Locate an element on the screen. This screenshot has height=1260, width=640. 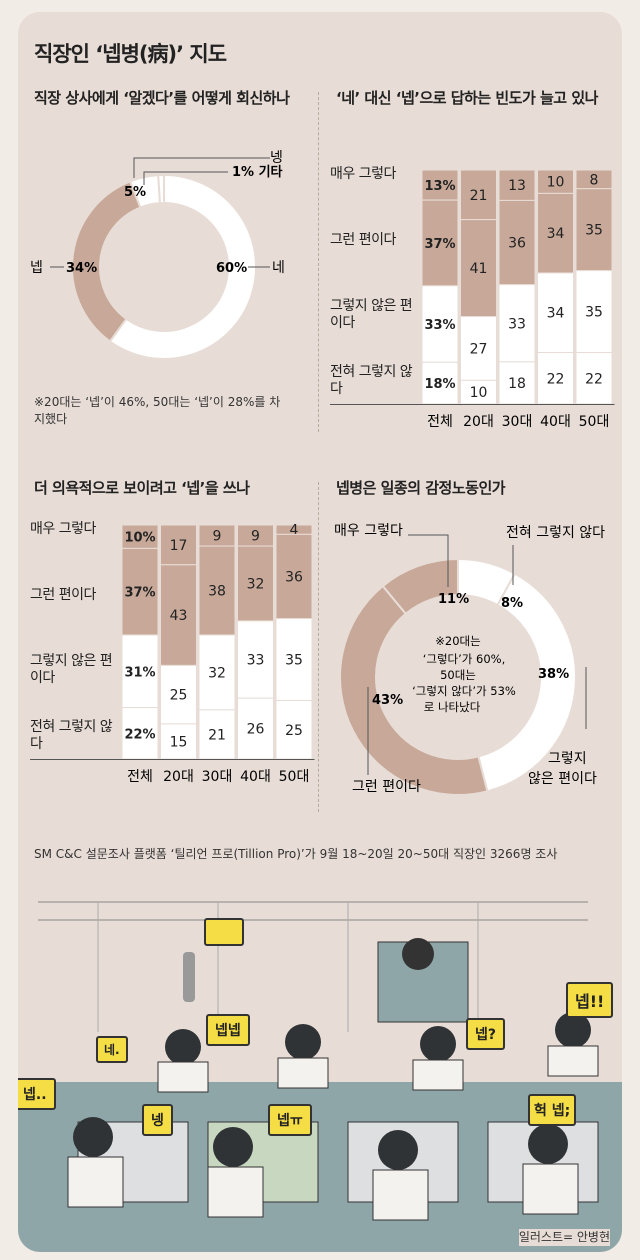
bar-value-label: 13 is located at coordinates (517, 186).